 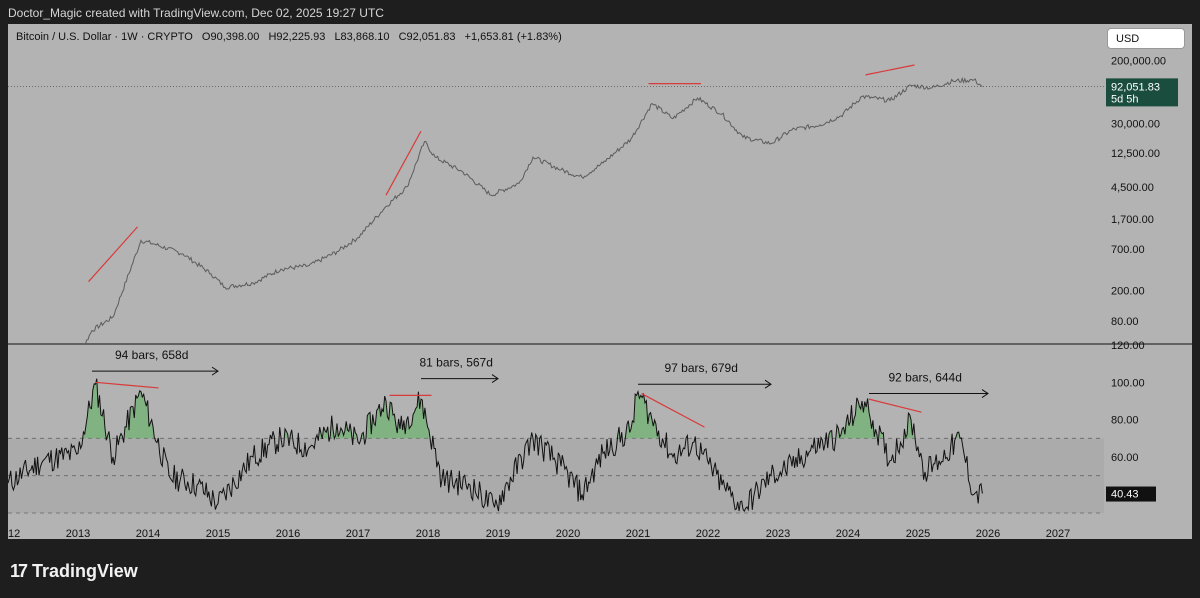 I want to click on time-axis-label: 2014, so click(x=148, y=533).